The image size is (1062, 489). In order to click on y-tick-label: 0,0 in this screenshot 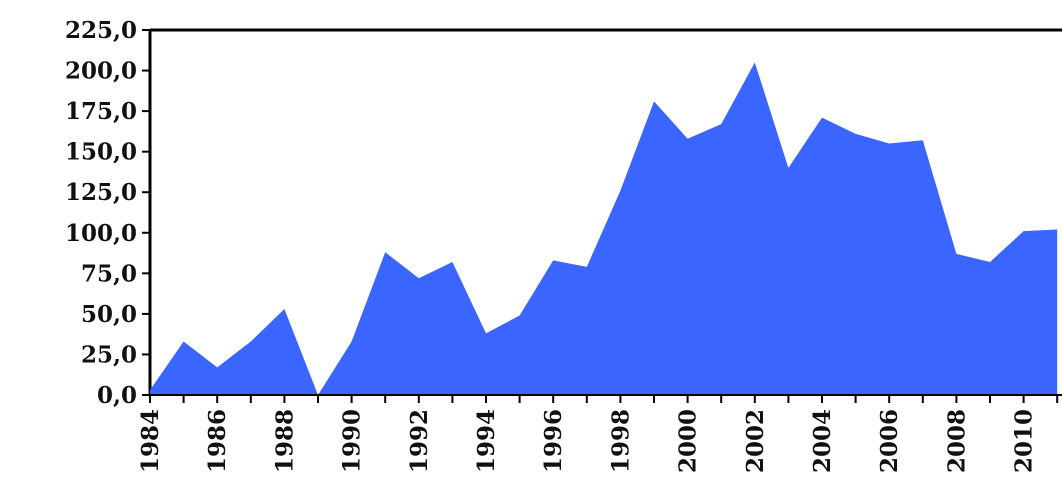, I will do `click(117, 395)`.